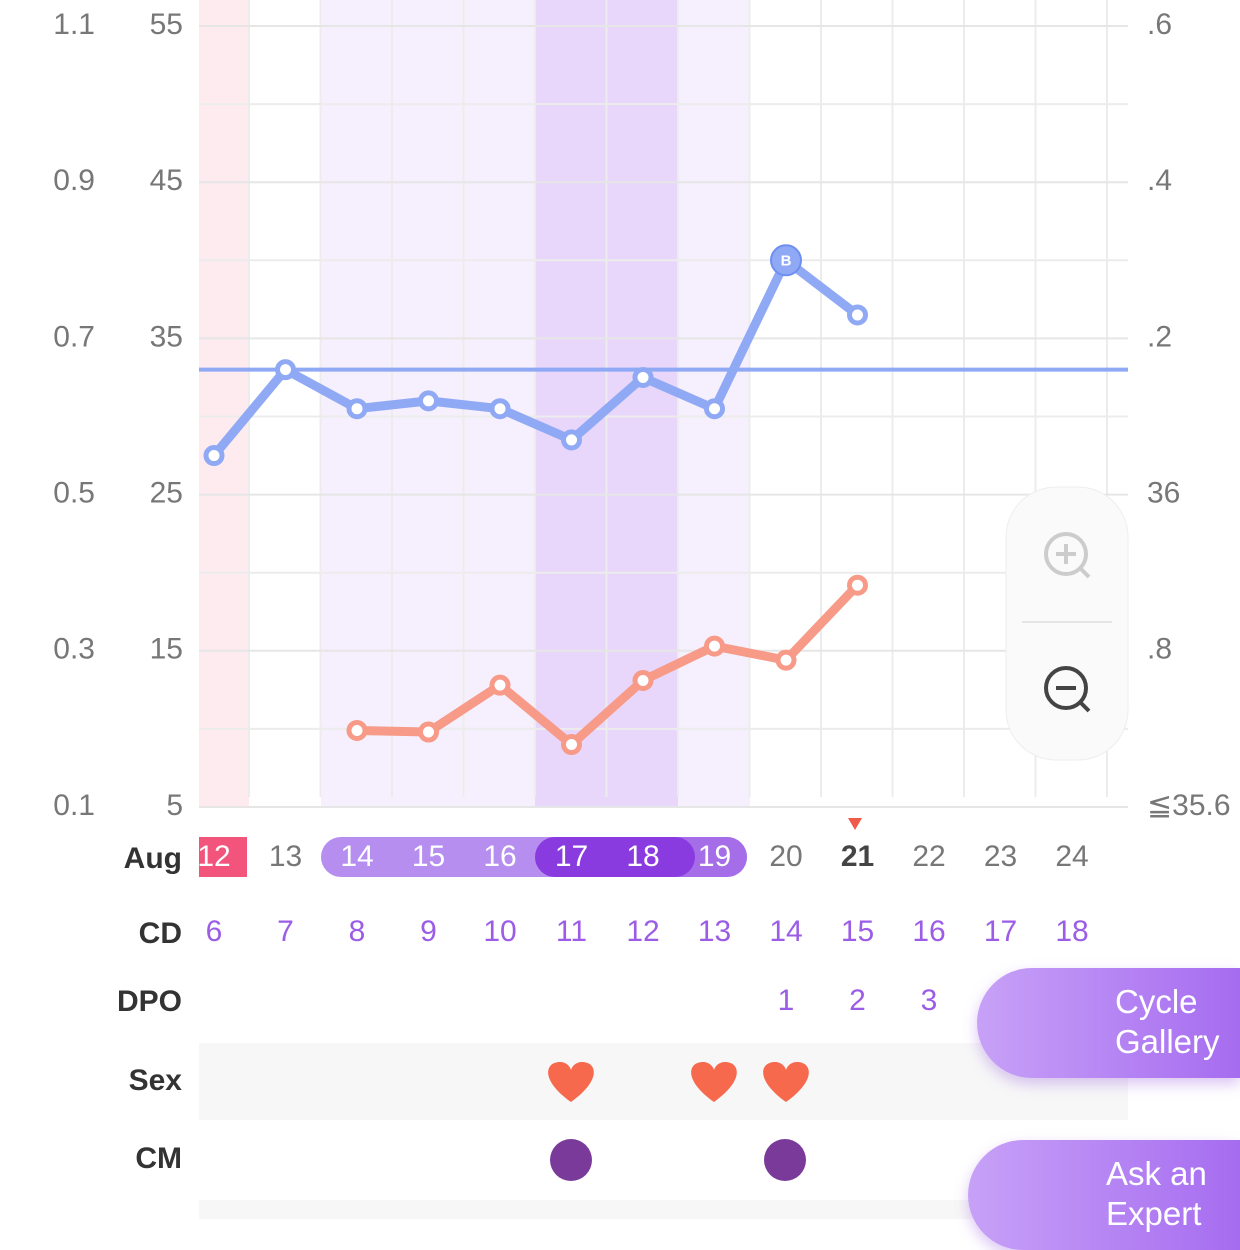 The image size is (1240, 1250). What do you see at coordinates (166, 24) in the screenshot?
I see `y-tick-label: 55` at bounding box center [166, 24].